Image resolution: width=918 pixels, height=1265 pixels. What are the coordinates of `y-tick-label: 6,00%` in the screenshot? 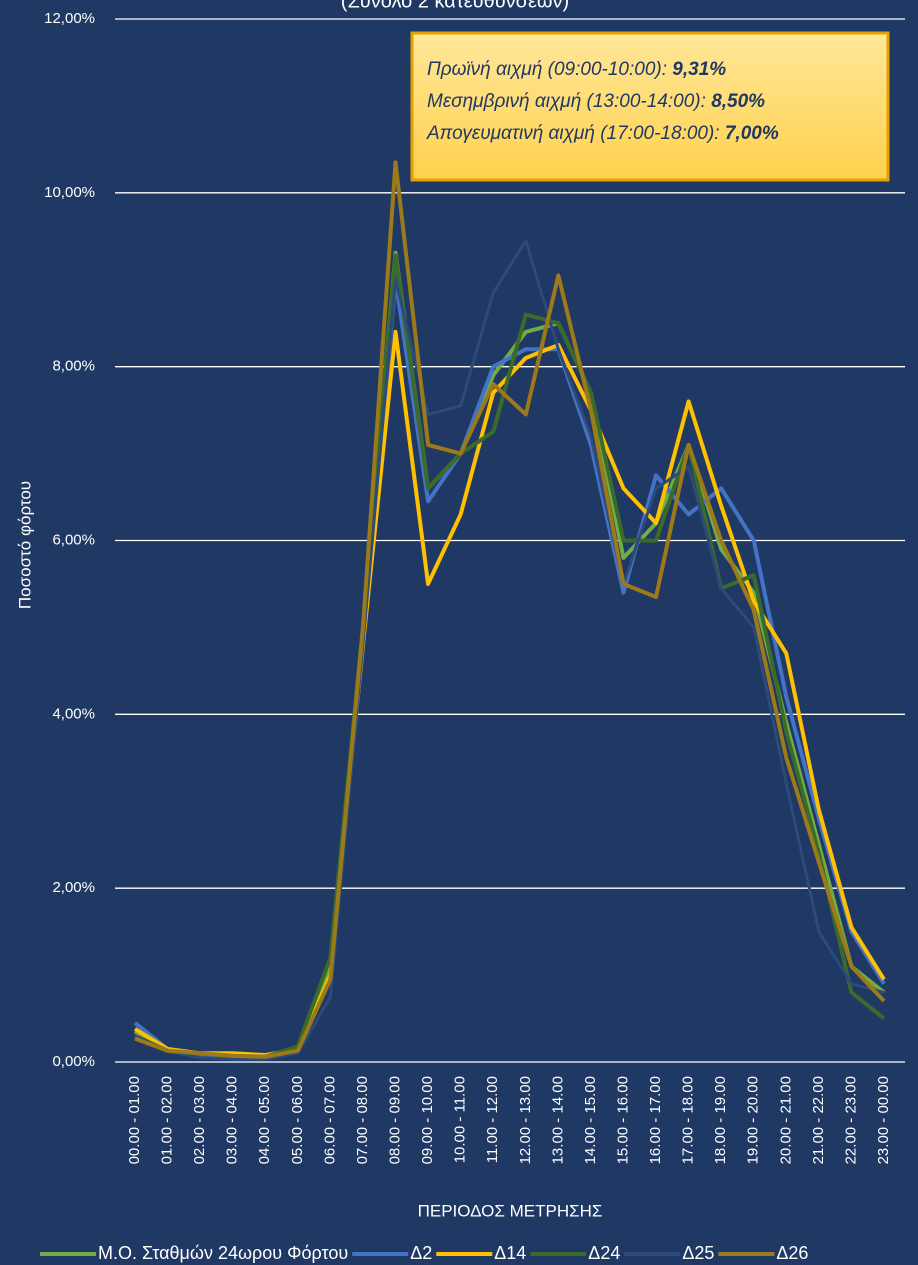 It's located at (73, 539).